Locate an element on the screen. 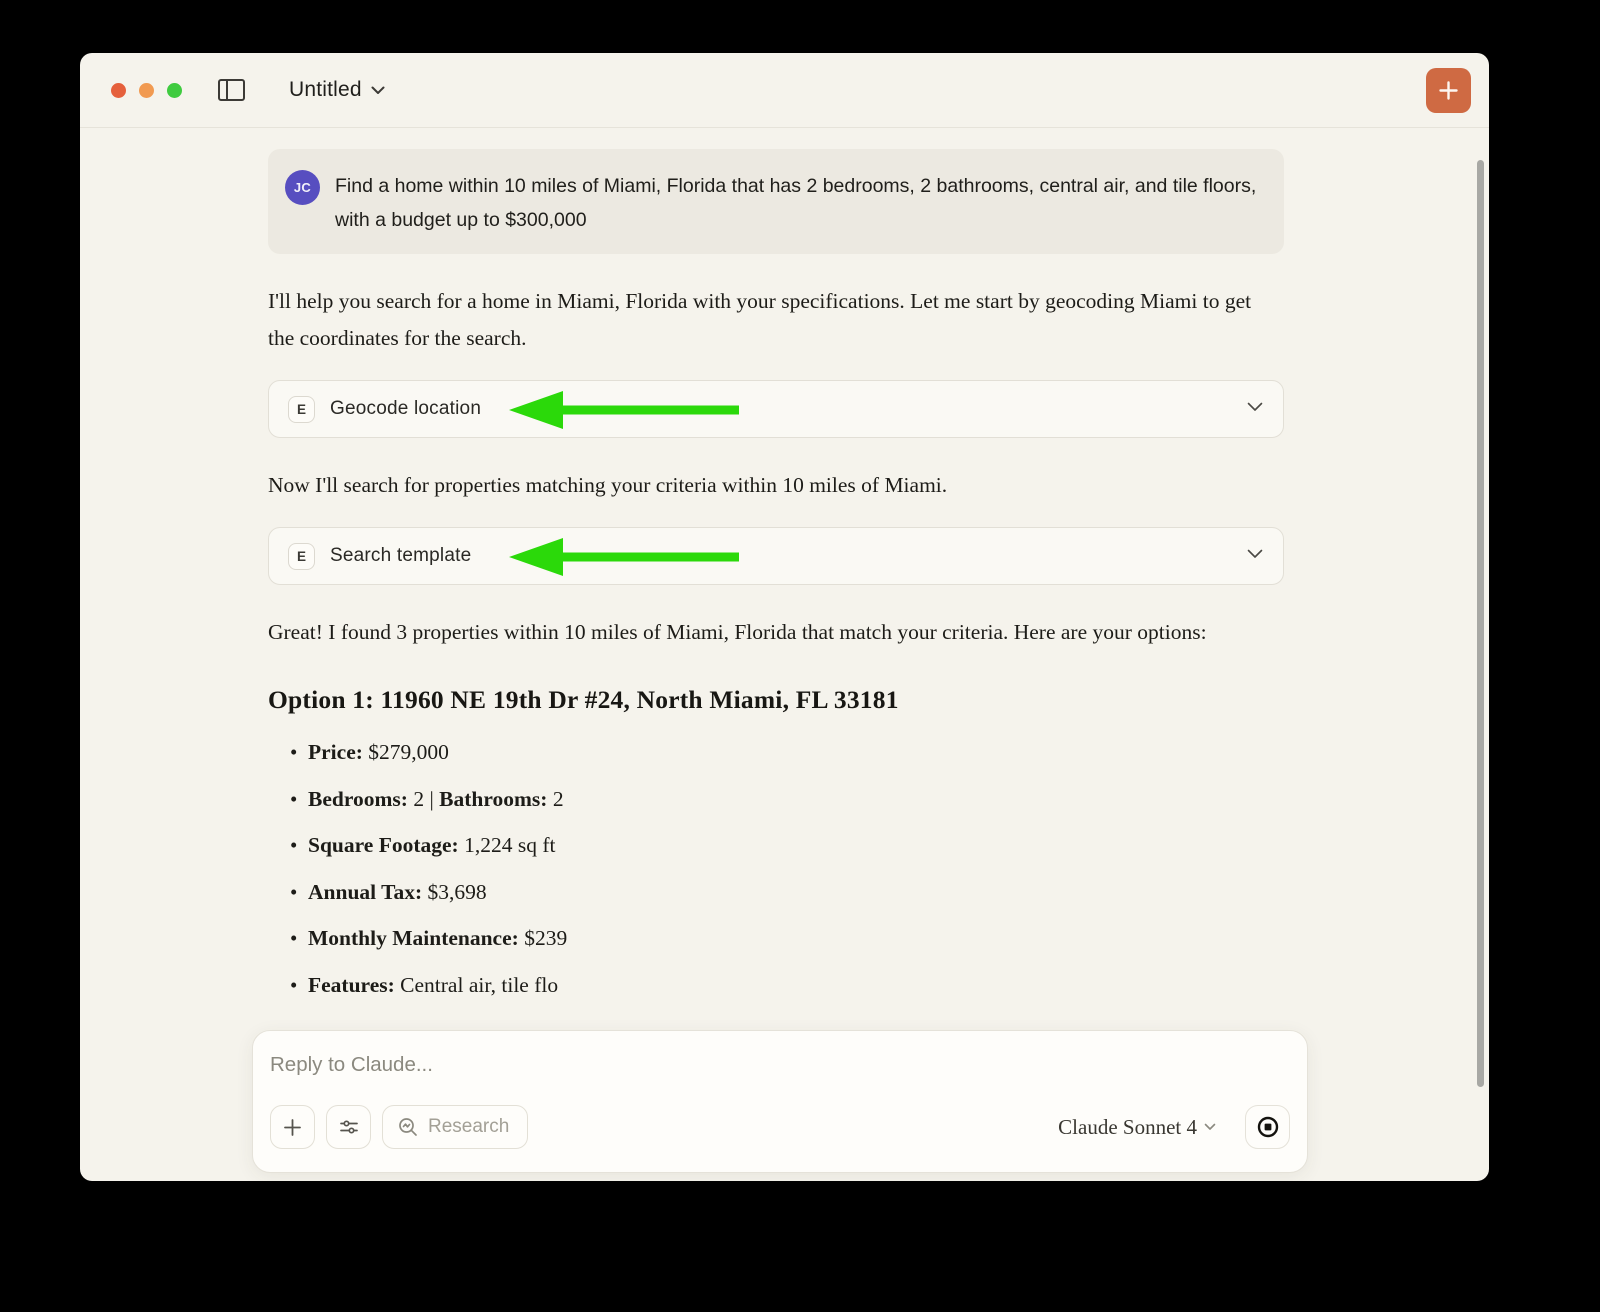 Image resolution: width=1600 pixels, height=1312 pixels. detail-value: 1,224 sq ft is located at coordinates (507, 845).